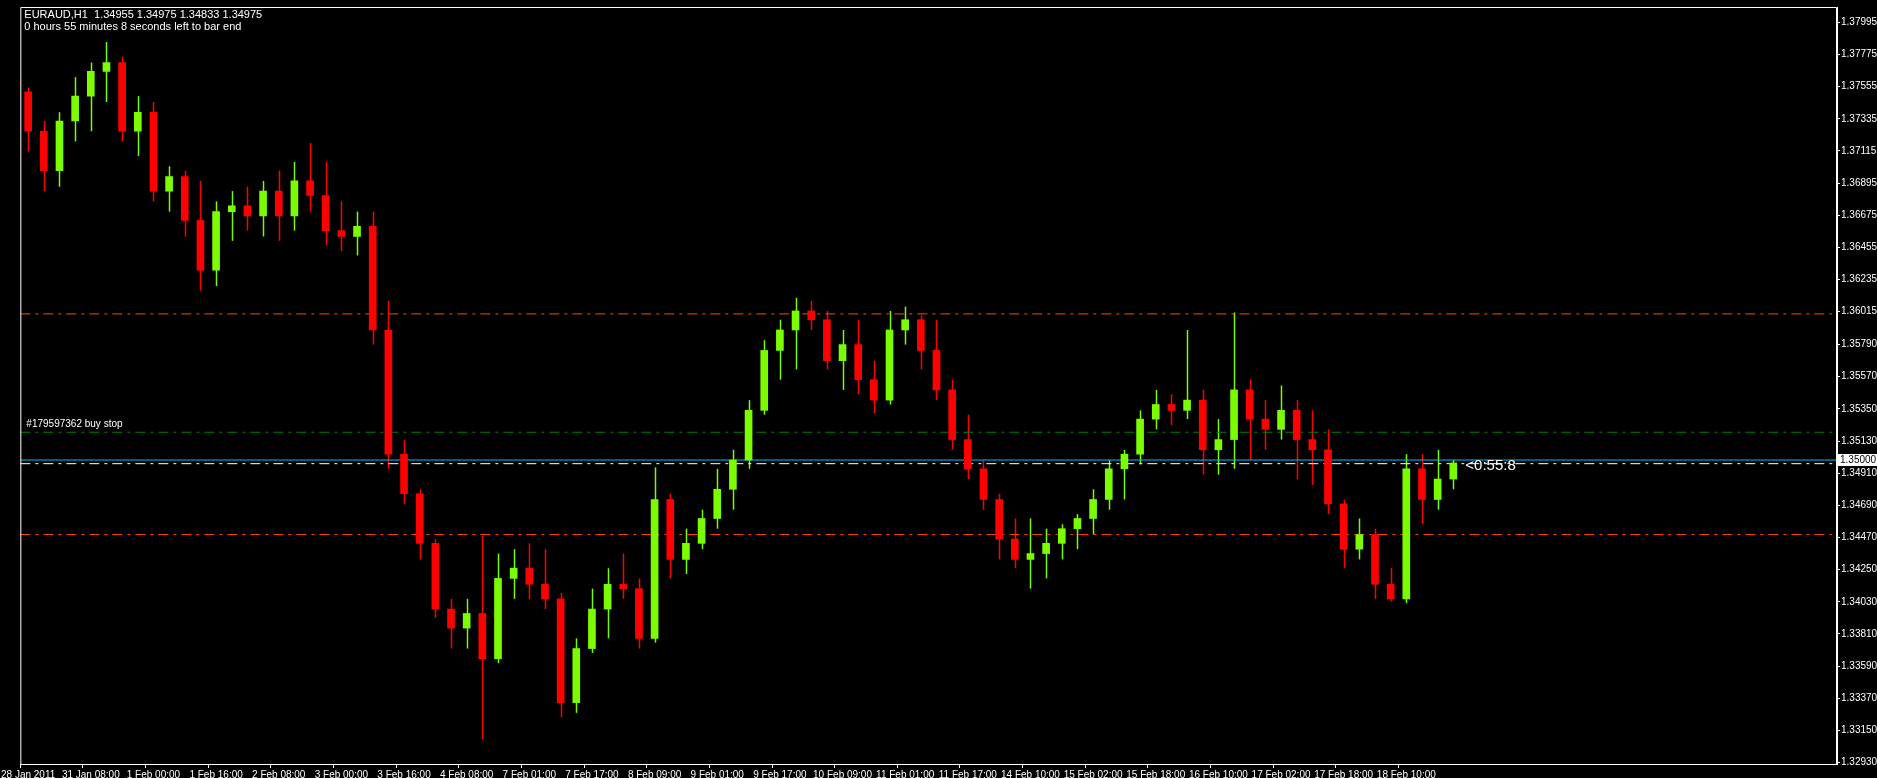  What do you see at coordinates (529, 773) in the screenshot?
I see `x-tick-label: 7 Feb 01:00` at bounding box center [529, 773].